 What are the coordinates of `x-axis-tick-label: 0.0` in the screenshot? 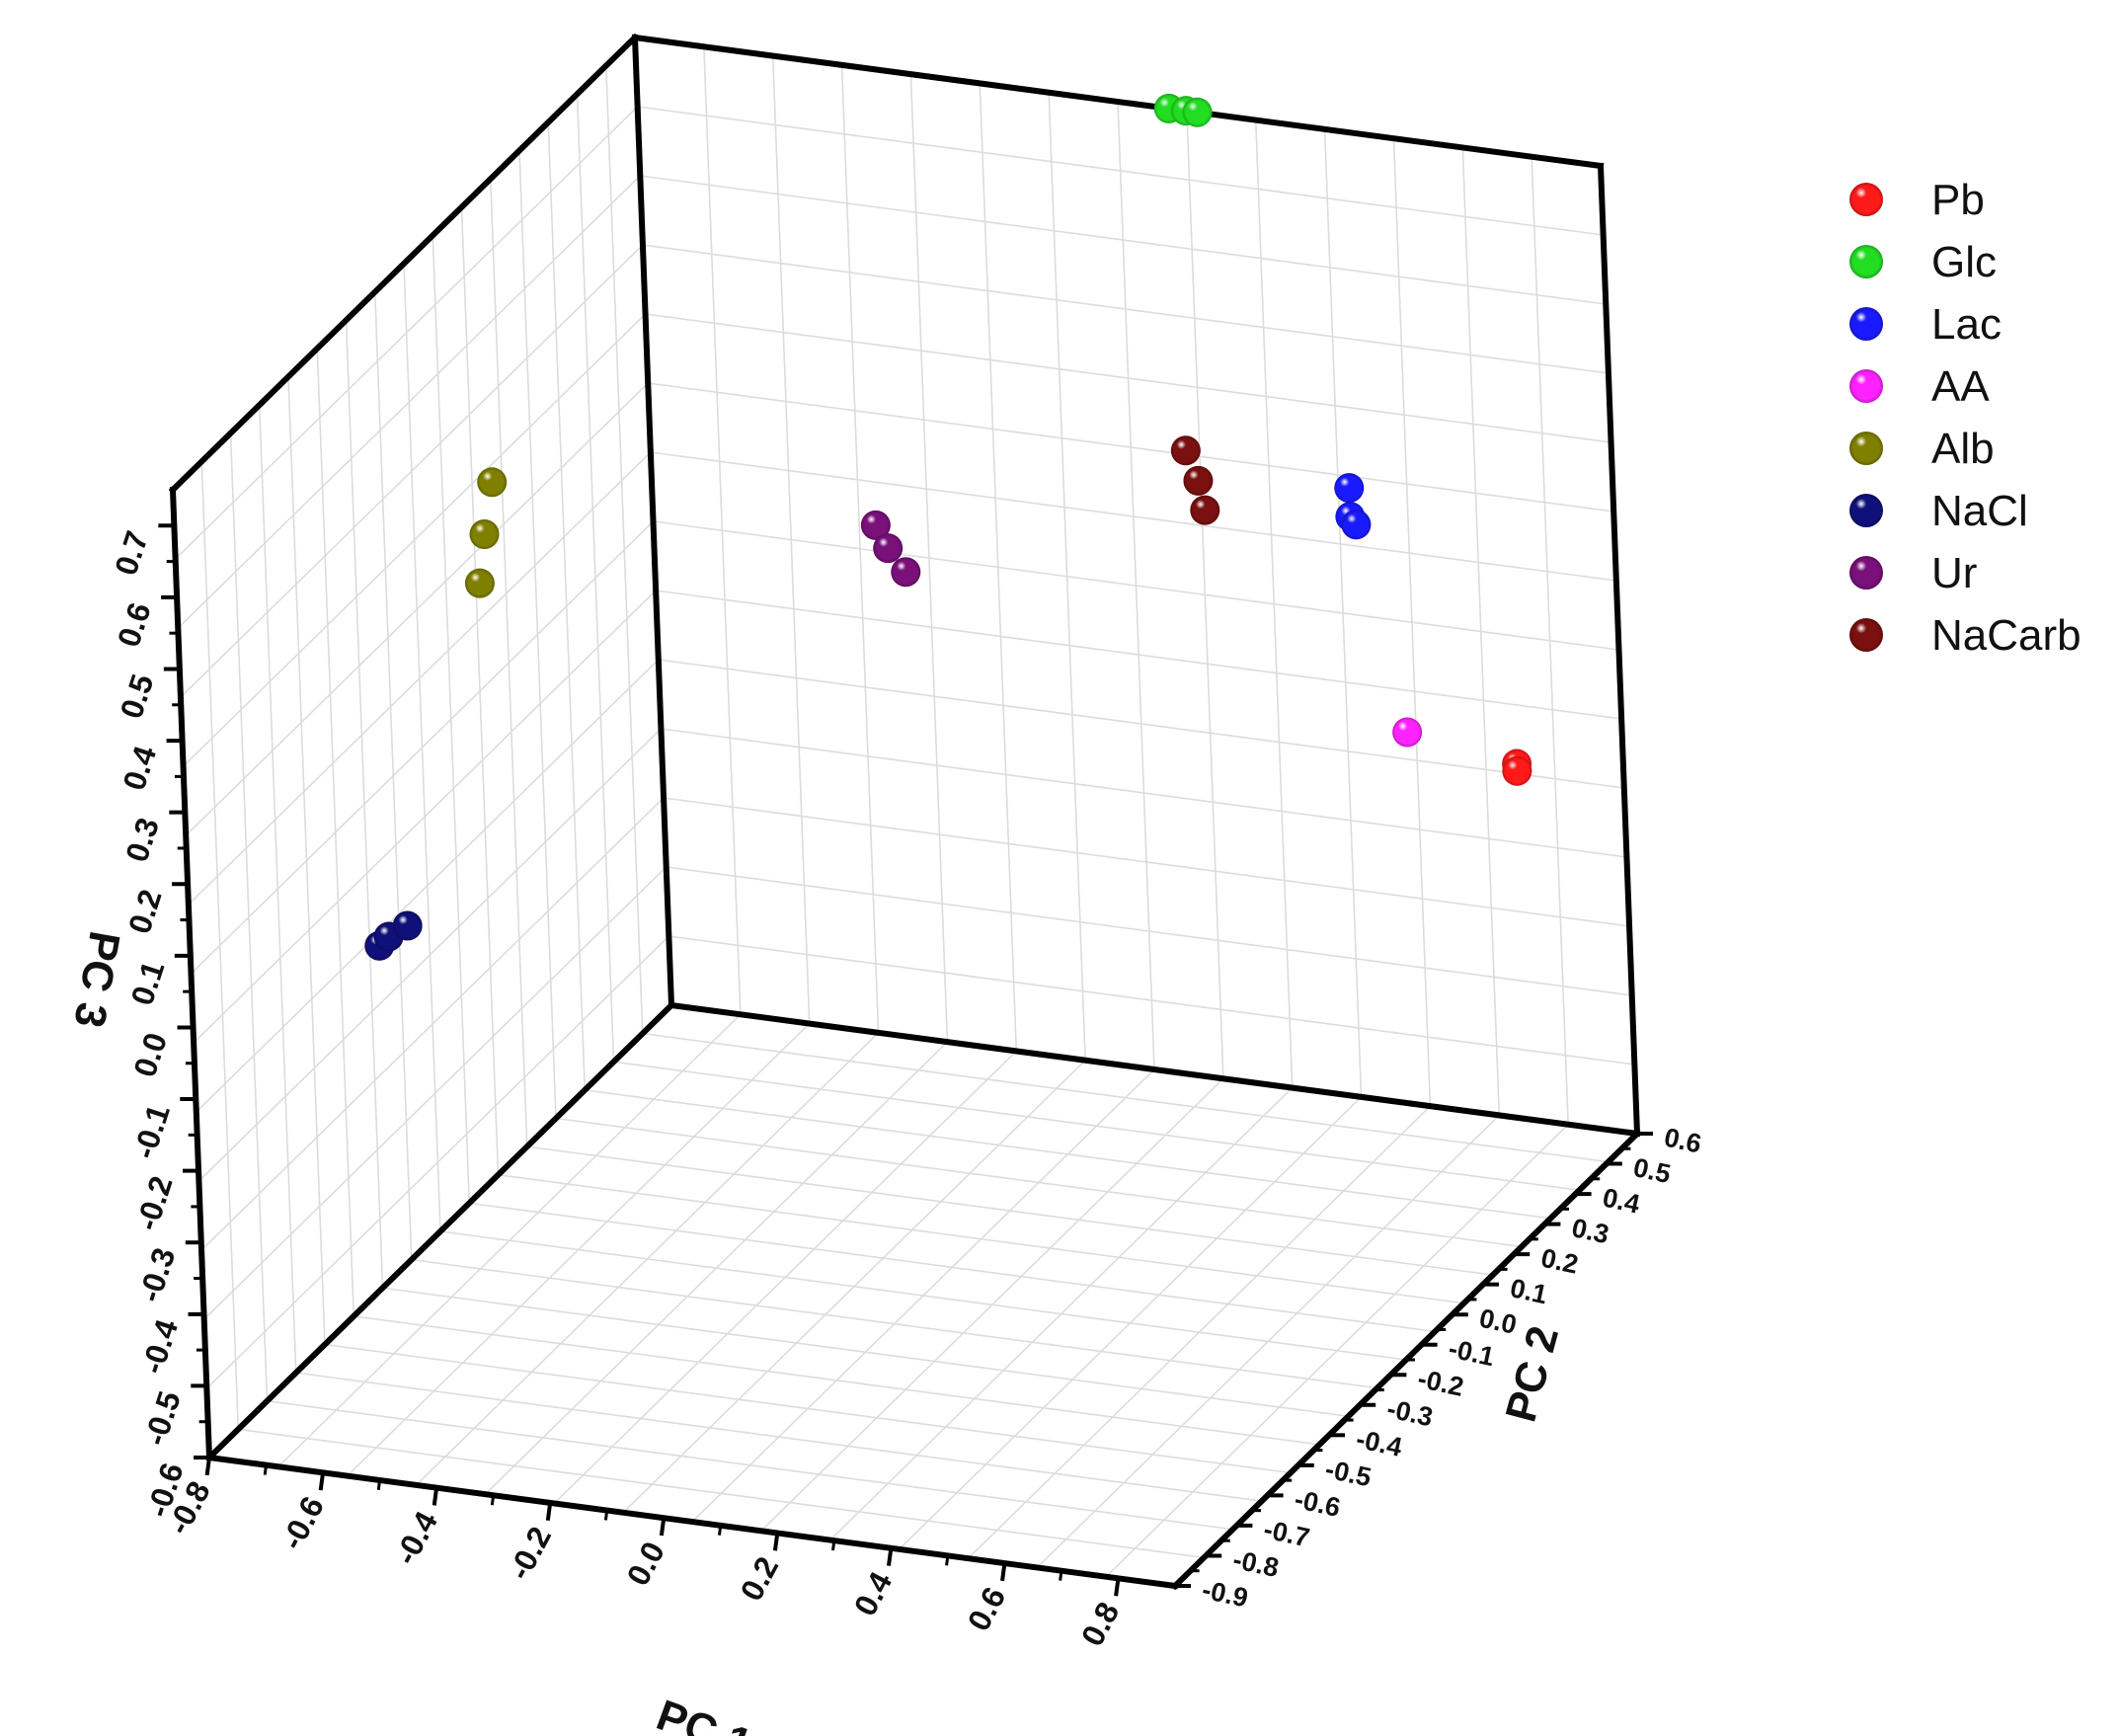 It's located at (646, 1563).